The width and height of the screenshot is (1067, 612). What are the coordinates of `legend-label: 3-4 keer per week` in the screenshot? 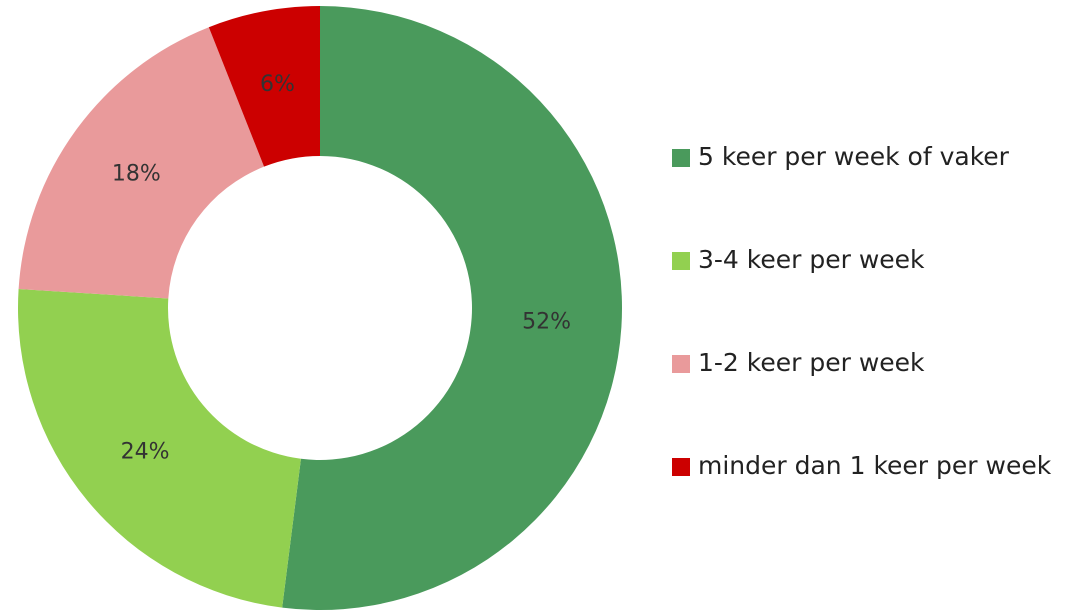 It's located at (811, 259).